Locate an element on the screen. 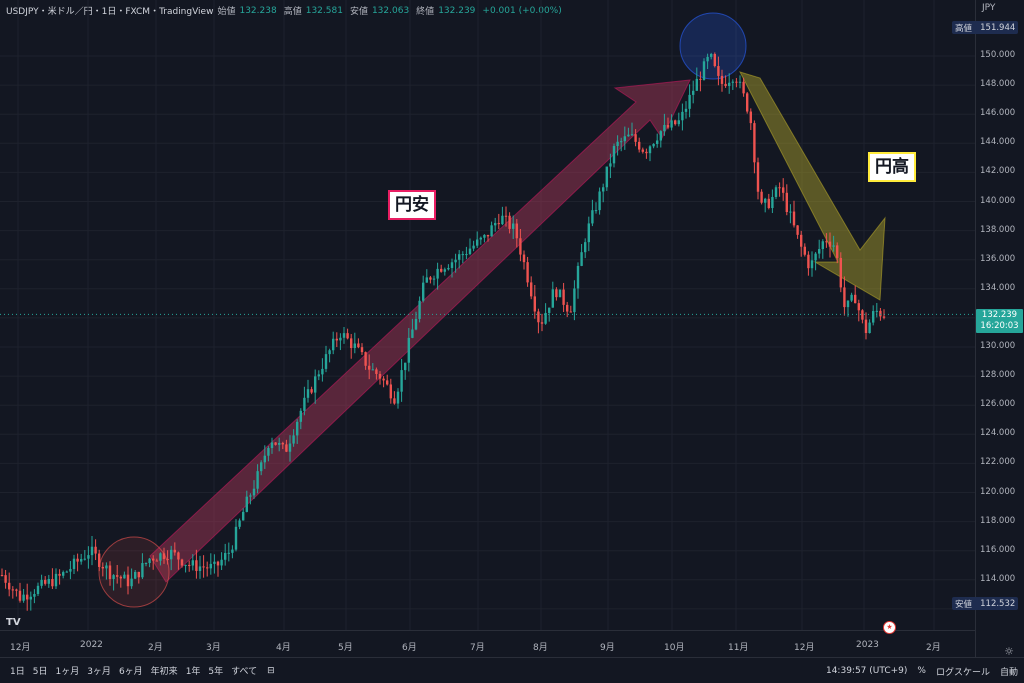  settings-gear-icon: ☼ is located at coordinates (1009, 651).